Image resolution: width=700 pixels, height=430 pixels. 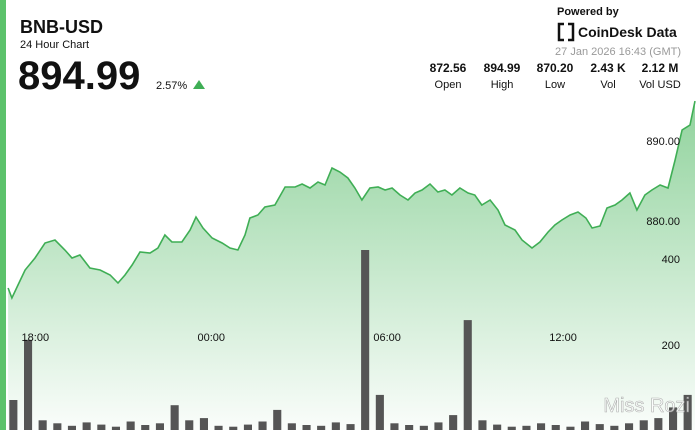 I want to click on stat-label: High, so click(x=502, y=85).